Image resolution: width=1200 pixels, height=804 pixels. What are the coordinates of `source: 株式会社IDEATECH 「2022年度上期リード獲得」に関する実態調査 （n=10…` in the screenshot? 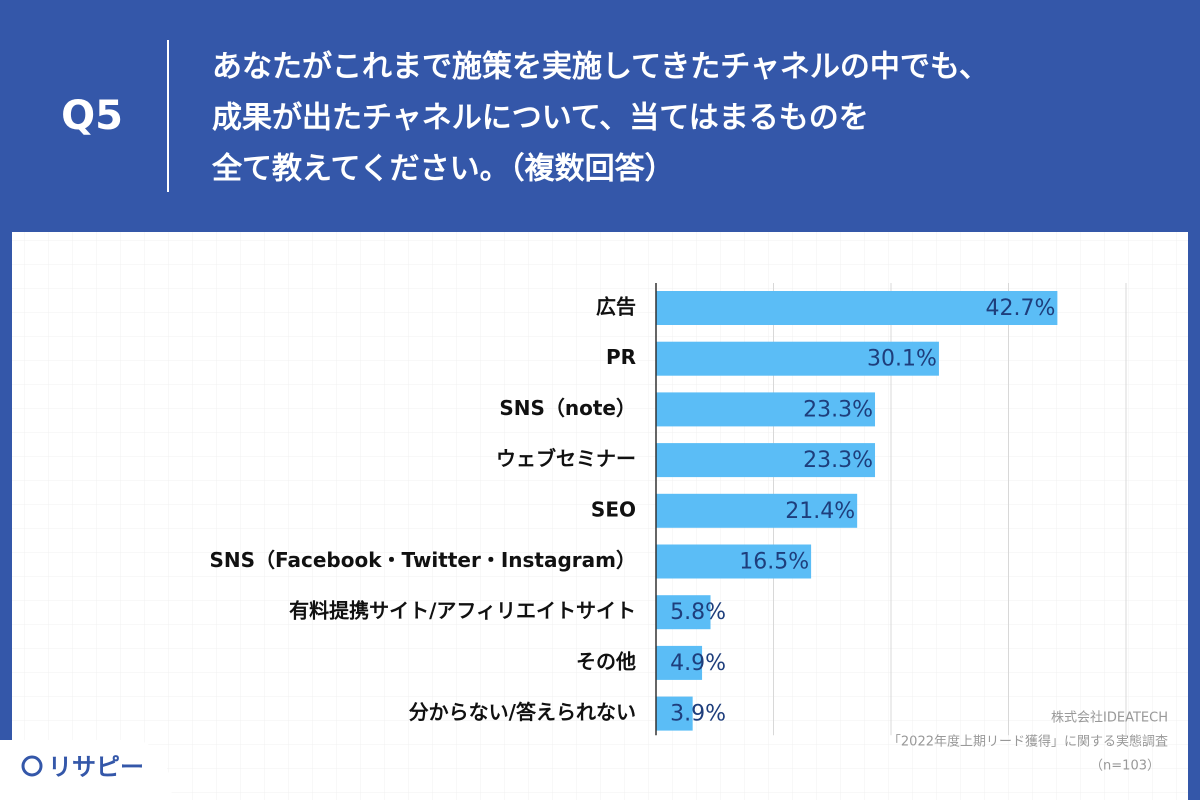 It's located at (1028, 742).